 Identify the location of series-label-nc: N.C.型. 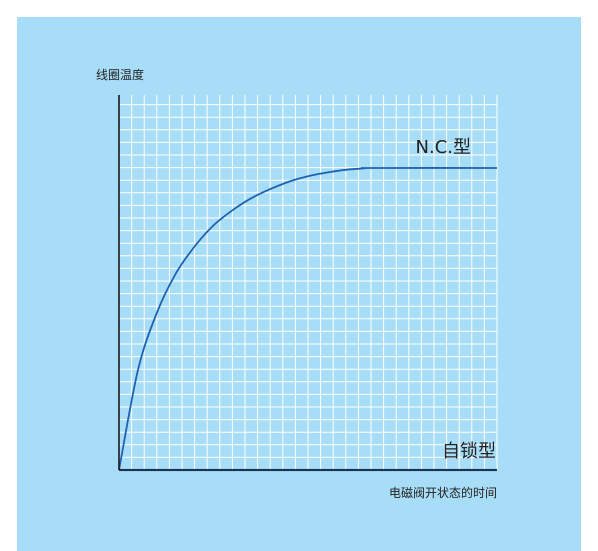
(443, 147).